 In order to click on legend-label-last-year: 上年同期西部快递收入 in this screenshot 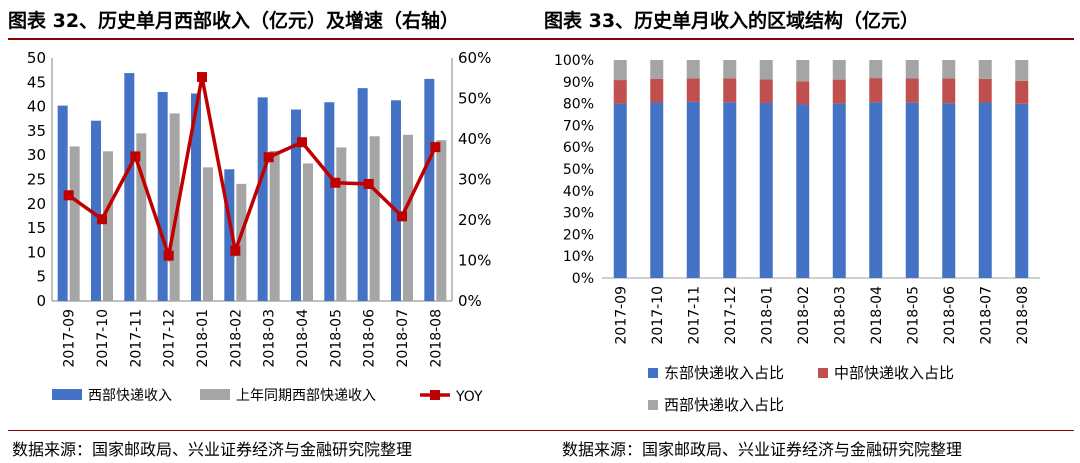, I will do `click(306, 396)`.